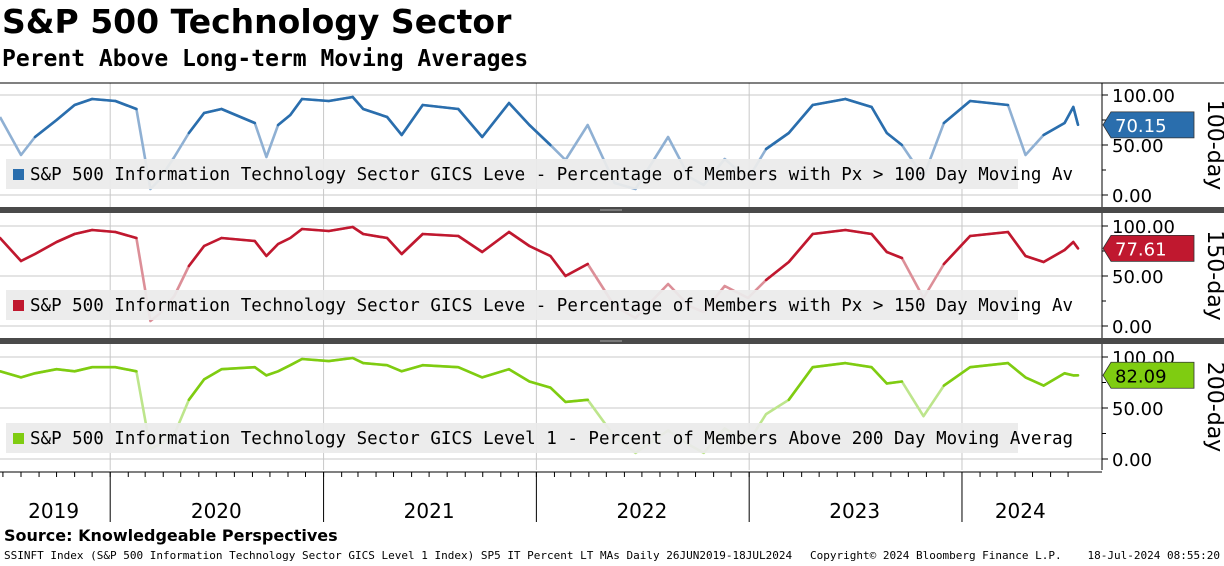 Image resolution: width=1224 pixels, height=566 pixels. What do you see at coordinates (1141, 126) in the screenshot?
I see `last-value-label: 70.15` at bounding box center [1141, 126].